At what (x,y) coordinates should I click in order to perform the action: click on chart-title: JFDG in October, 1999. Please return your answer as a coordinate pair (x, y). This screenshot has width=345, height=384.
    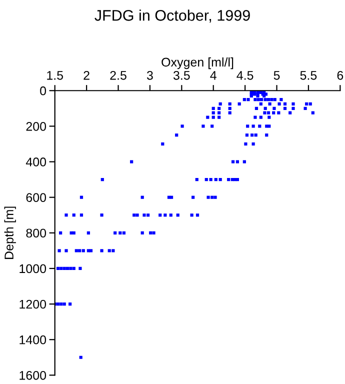
    Looking at the image, I should click on (172, 16).